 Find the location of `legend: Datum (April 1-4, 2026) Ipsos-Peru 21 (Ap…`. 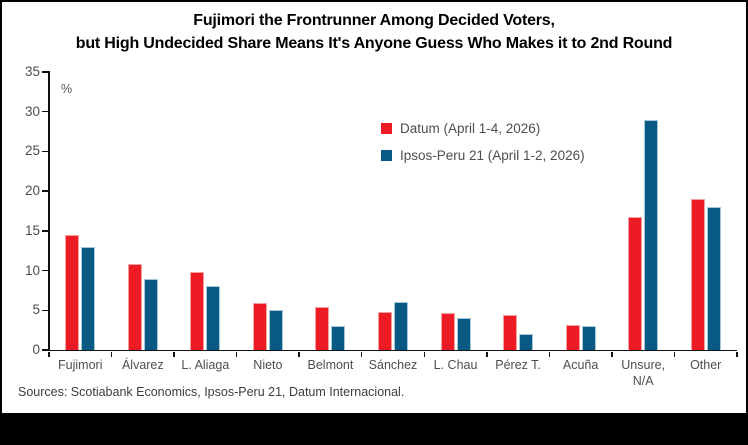

legend: Datum (April 1-4, 2026) Ipsos-Peru 21 (Ap… is located at coordinates (483, 142).